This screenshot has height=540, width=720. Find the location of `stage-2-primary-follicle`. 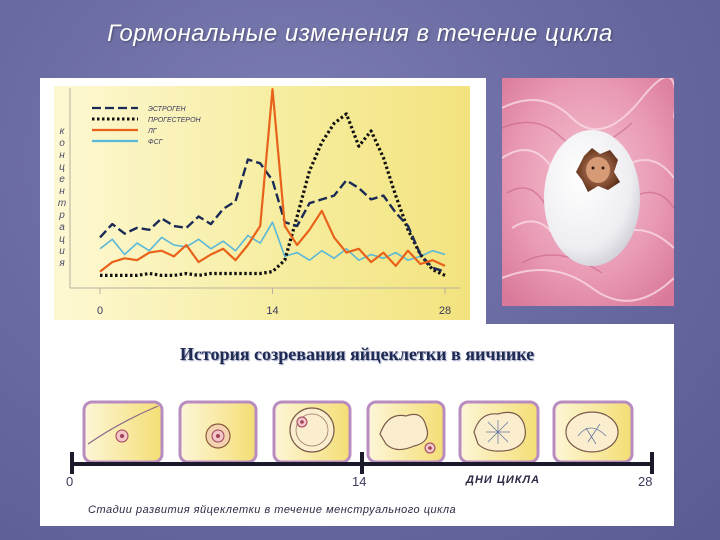

stage-2-primary-follicle is located at coordinates (218, 432).